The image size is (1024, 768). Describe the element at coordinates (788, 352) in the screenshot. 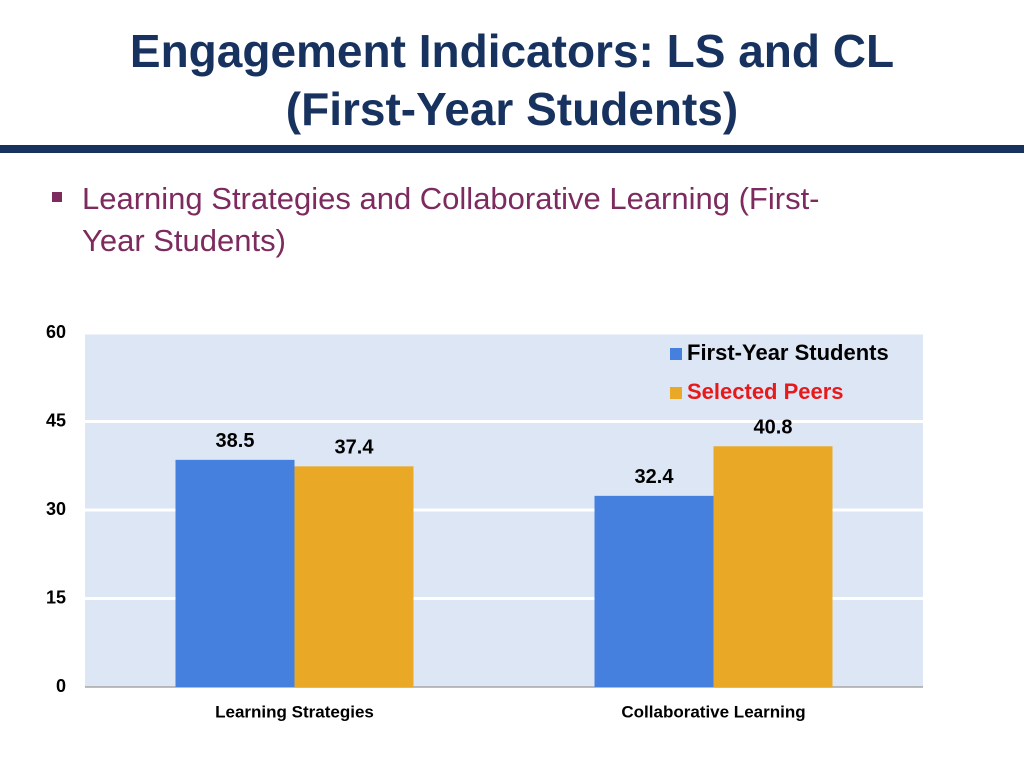

I see `legend-label: First-Year Students` at that location.